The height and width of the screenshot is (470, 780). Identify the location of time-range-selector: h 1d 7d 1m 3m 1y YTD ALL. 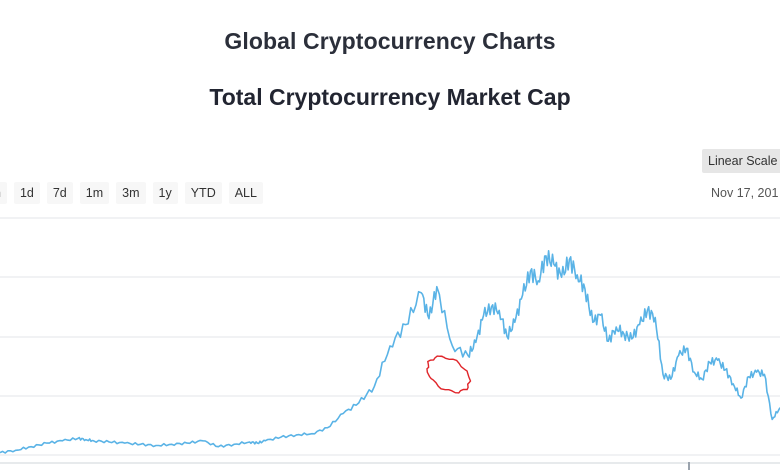
(131, 194).